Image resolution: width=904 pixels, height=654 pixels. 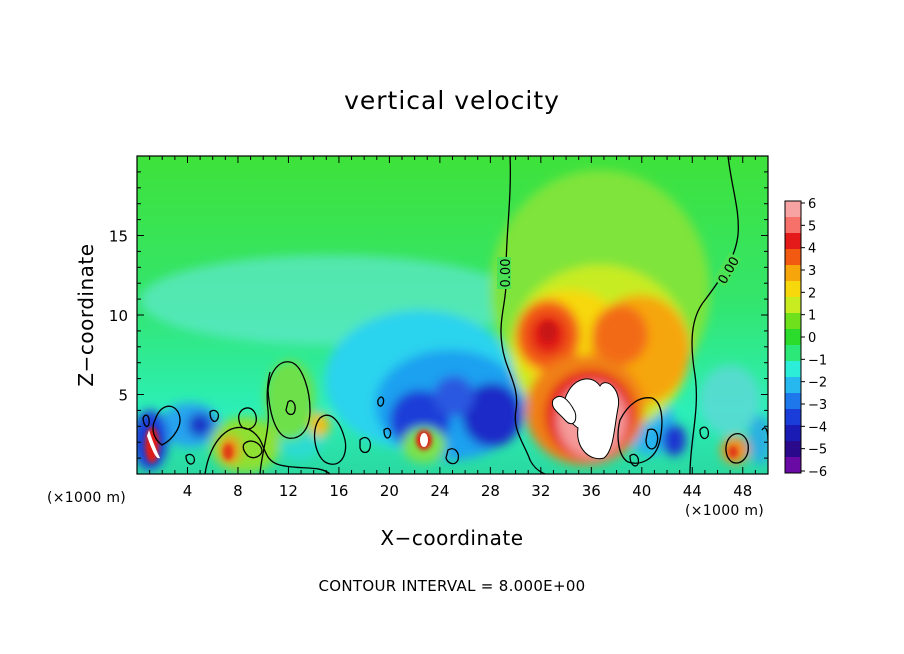 I want to click on colorbar-tick-label: −6, so click(x=817, y=472).